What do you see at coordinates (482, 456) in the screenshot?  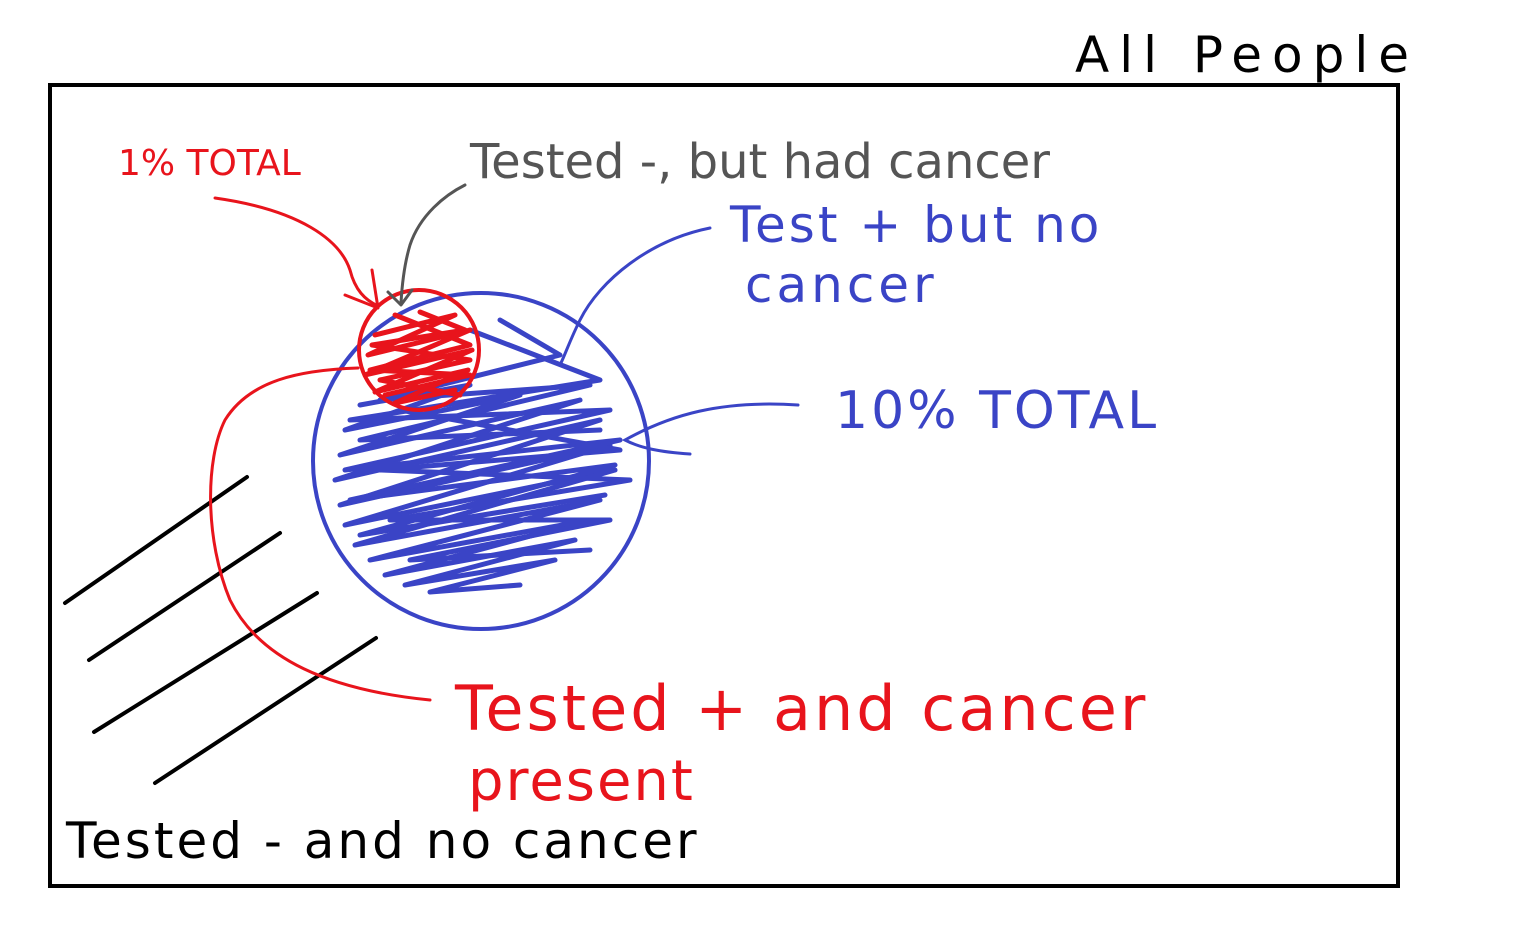 I see `test-positive-scribble` at bounding box center [482, 456].